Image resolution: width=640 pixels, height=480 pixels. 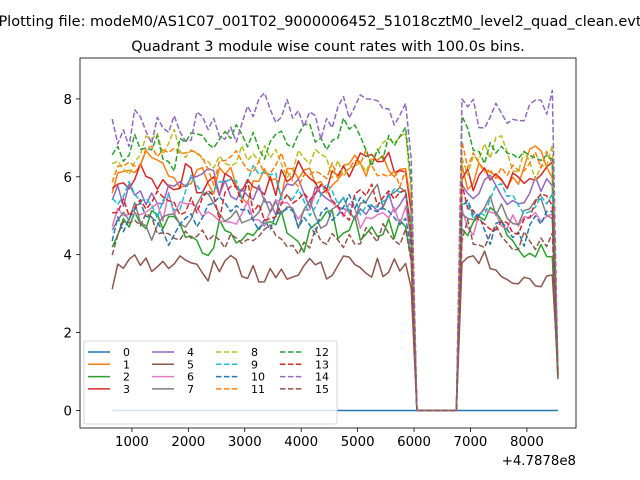 I want to click on y-tick-label-2: 2, so click(x=68, y=334).